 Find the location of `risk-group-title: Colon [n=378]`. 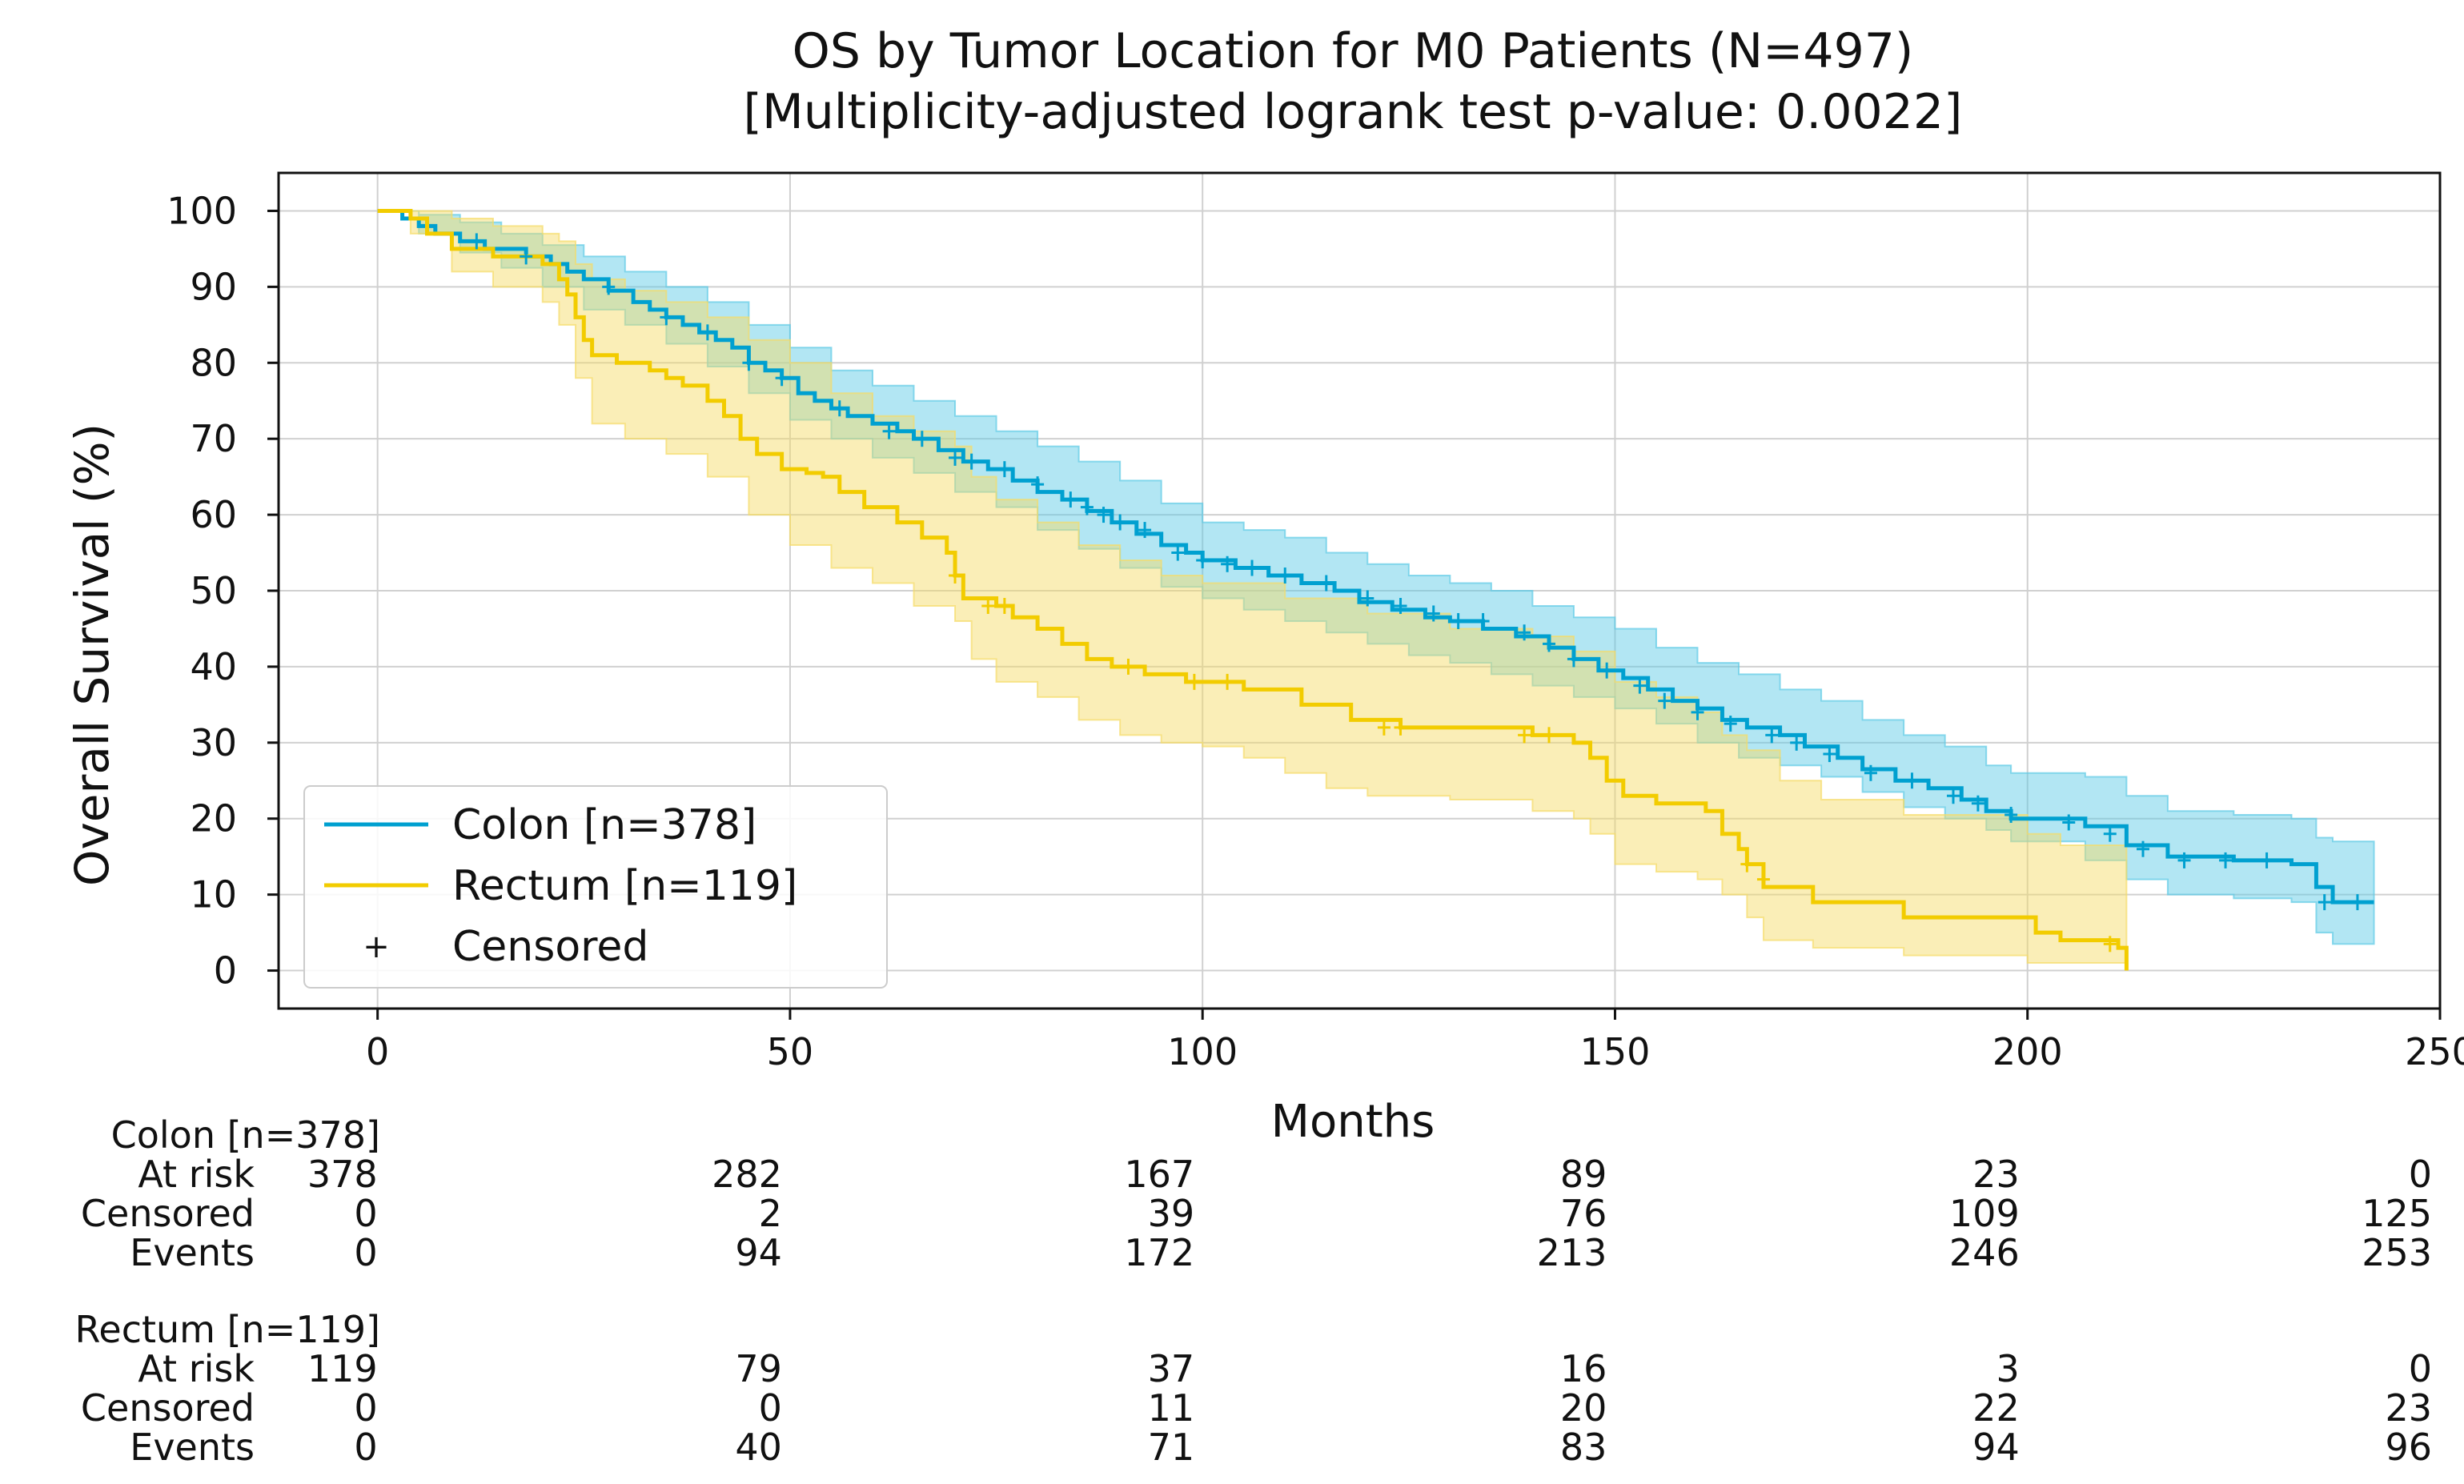

risk-group-title: Colon [n=378] is located at coordinates (246, 1135).